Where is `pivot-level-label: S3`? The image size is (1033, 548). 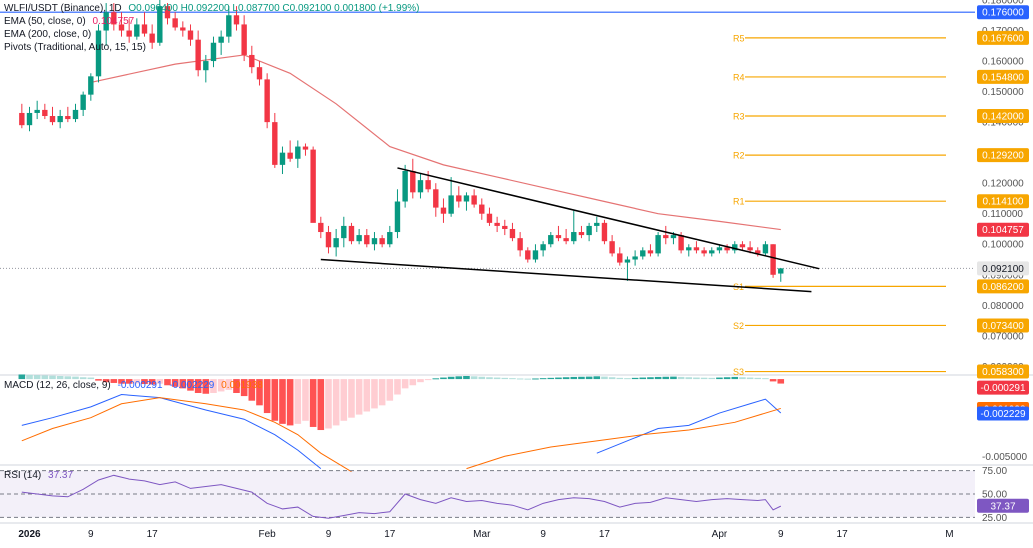
pivot-level-label: S3 is located at coordinates (738, 372).